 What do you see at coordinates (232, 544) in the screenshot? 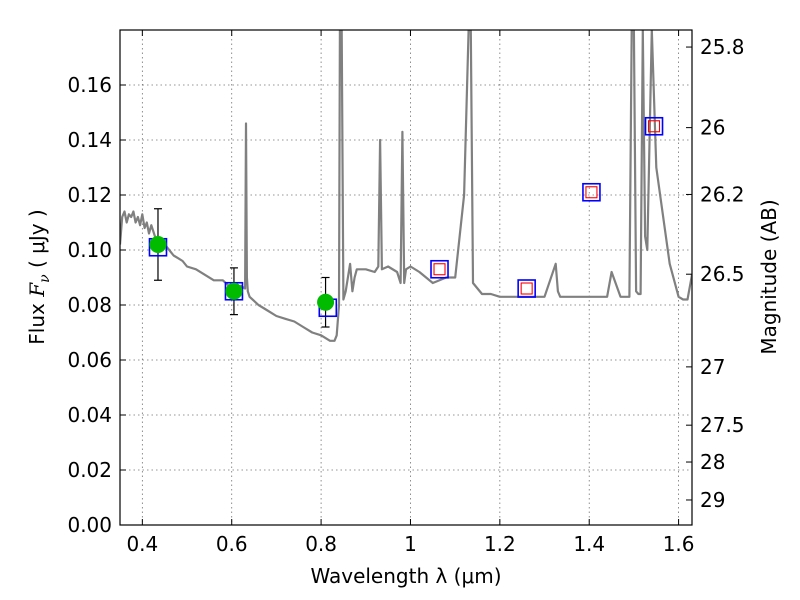
I see `x-tick-label: 0.6` at bounding box center [232, 544].